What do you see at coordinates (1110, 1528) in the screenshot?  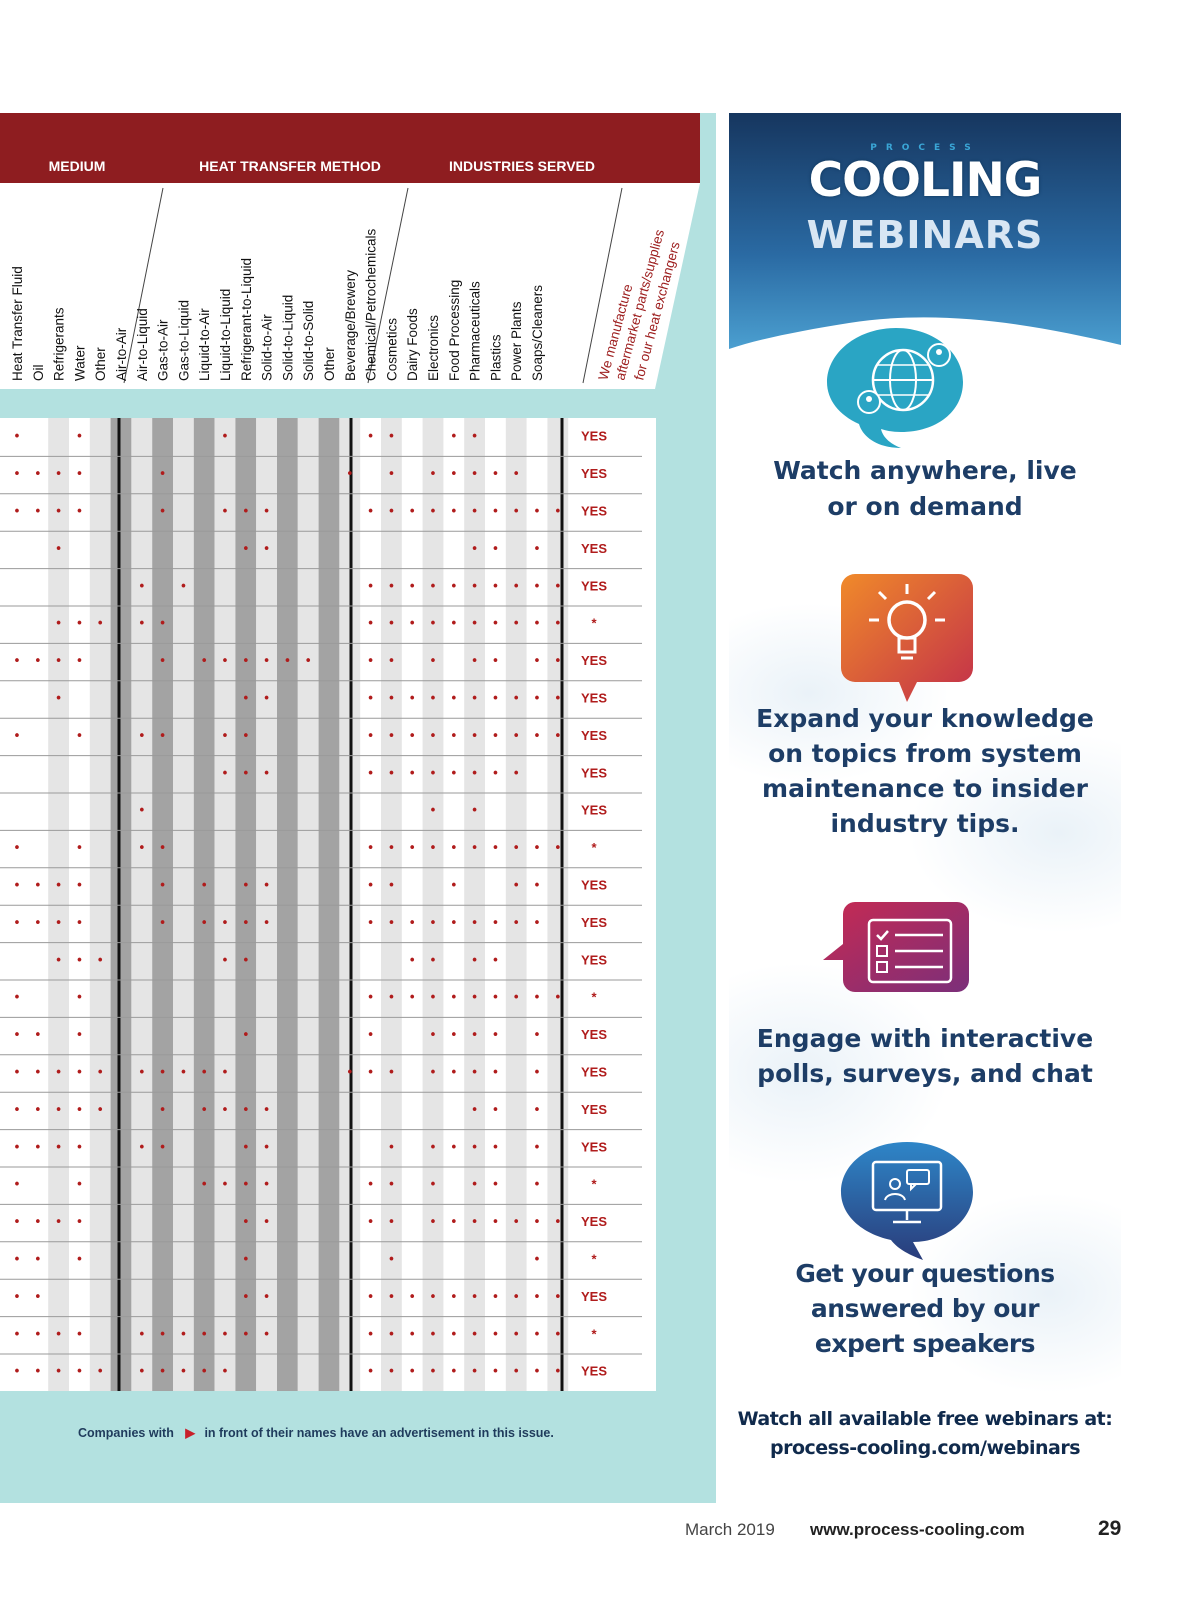 I see `page-number: 29` at bounding box center [1110, 1528].